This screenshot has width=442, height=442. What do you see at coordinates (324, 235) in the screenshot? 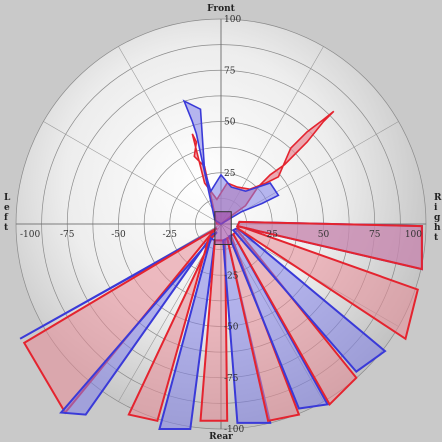
I see `tick-label-horizontal-6: 50` at bounding box center [324, 235].